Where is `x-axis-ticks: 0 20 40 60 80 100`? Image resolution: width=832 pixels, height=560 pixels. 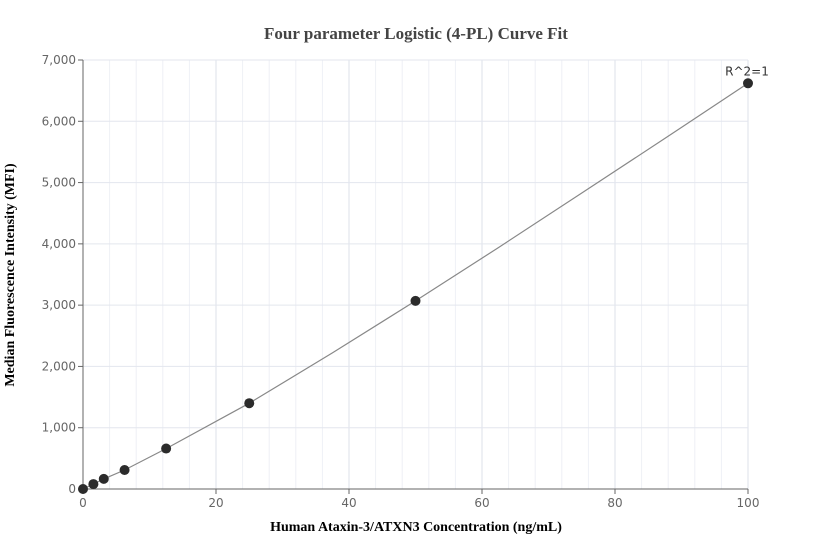 x-axis-ticks: 0 20 40 60 80 100 is located at coordinates (419, 499).